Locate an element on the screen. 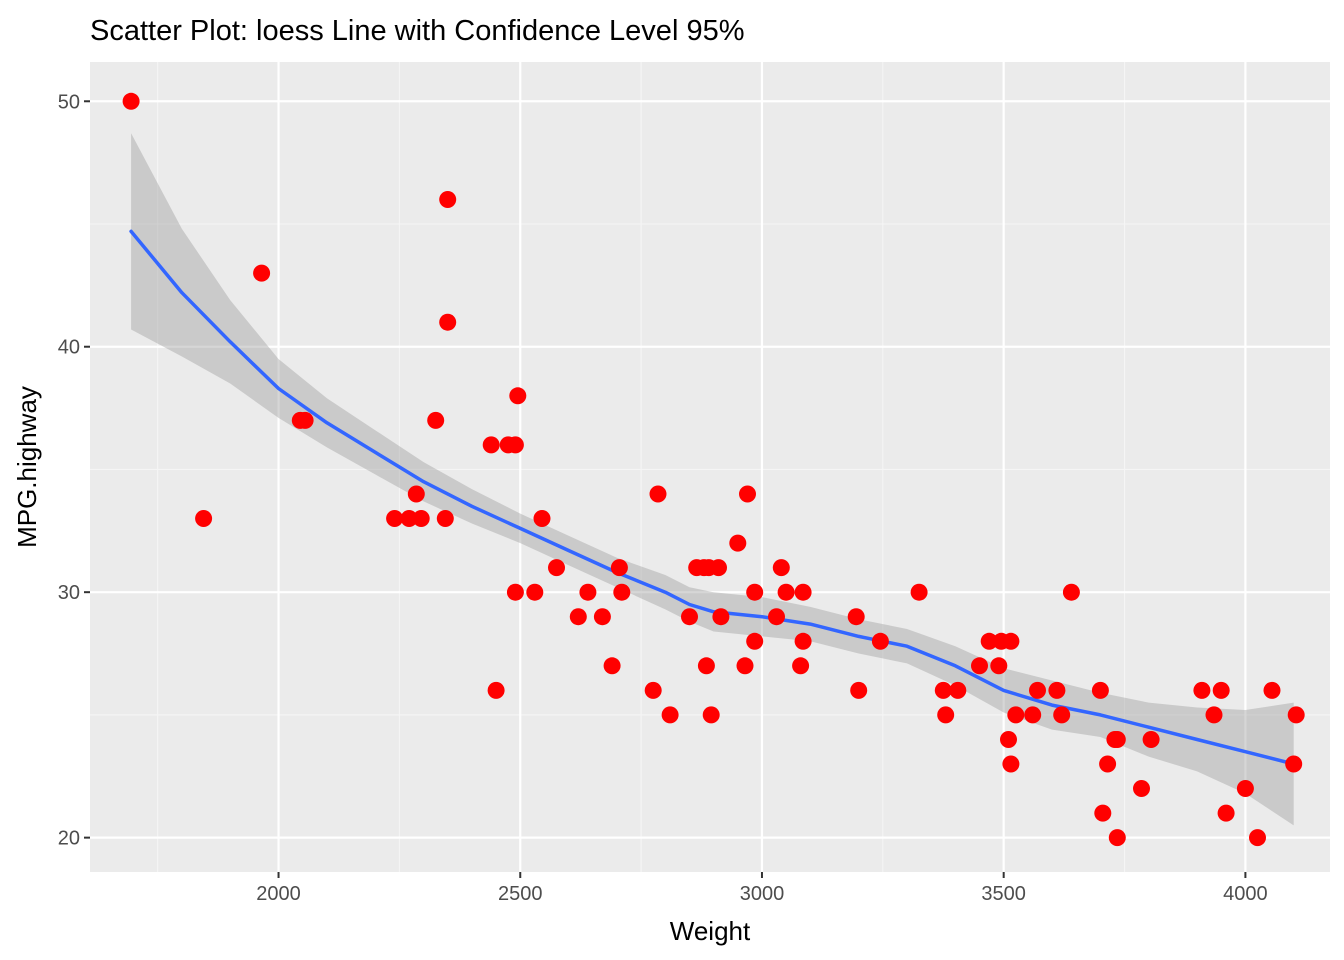 This screenshot has width=1344, height=960. y-tick-label: 50 is located at coordinates (69, 102).